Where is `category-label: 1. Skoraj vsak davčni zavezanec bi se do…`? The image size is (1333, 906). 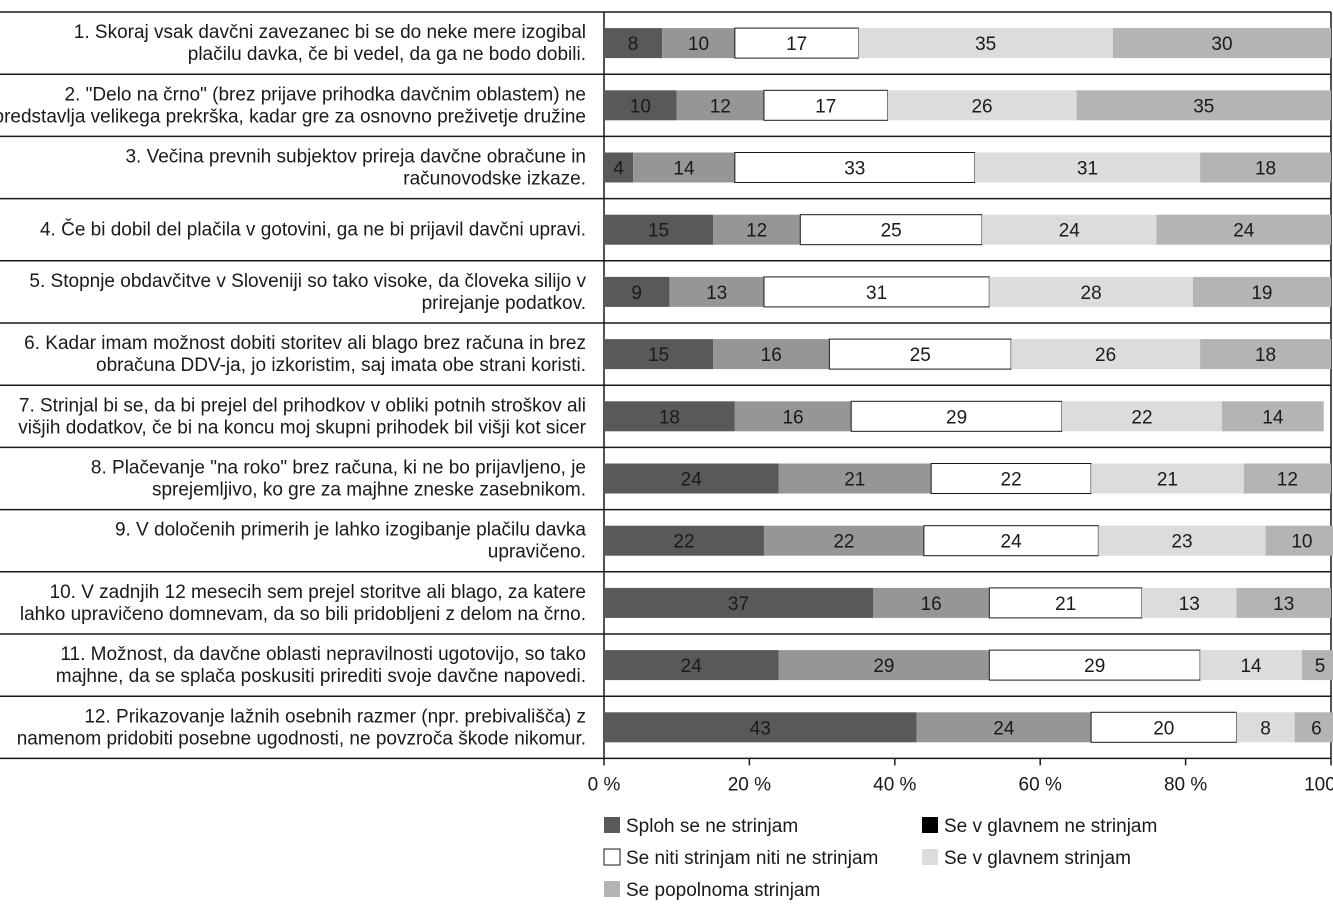 category-label: 1. Skoraj vsak davčni zavezanec bi se do… is located at coordinates (330, 43).